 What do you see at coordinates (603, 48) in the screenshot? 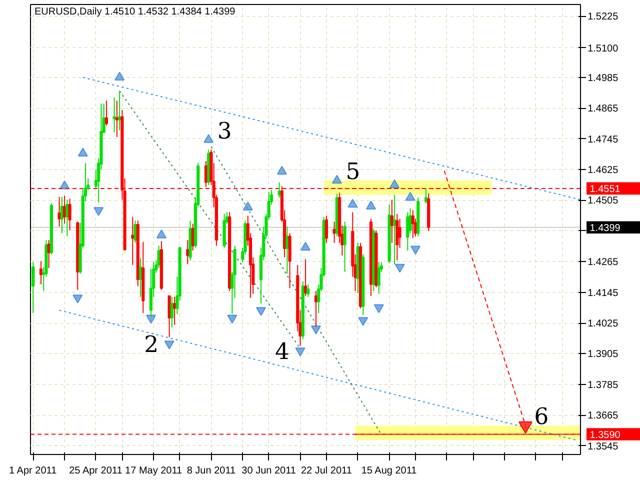
I see `y-tick-label: 1.5100` at bounding box center [603, 48].